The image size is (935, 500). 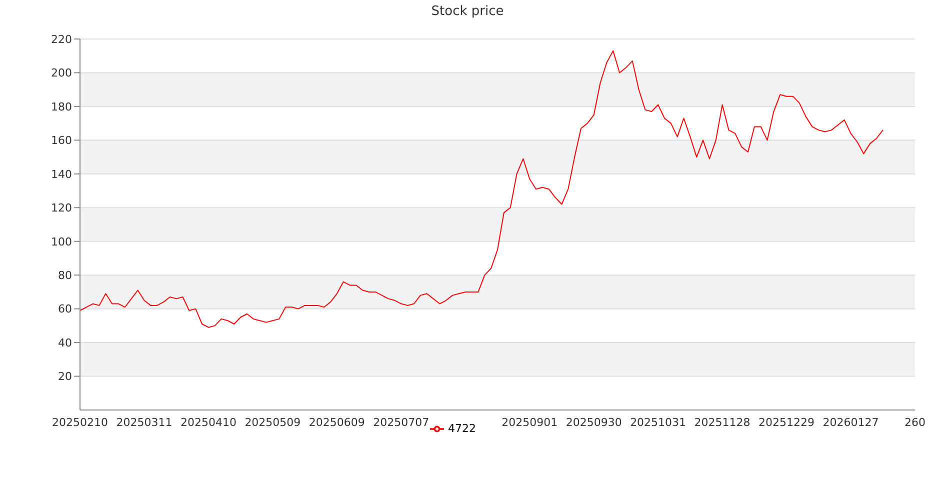 What do you see at coordinates (61, 208) in the screenshot?
I see `y-tick-label: 120` at bounding box center [61, 208].